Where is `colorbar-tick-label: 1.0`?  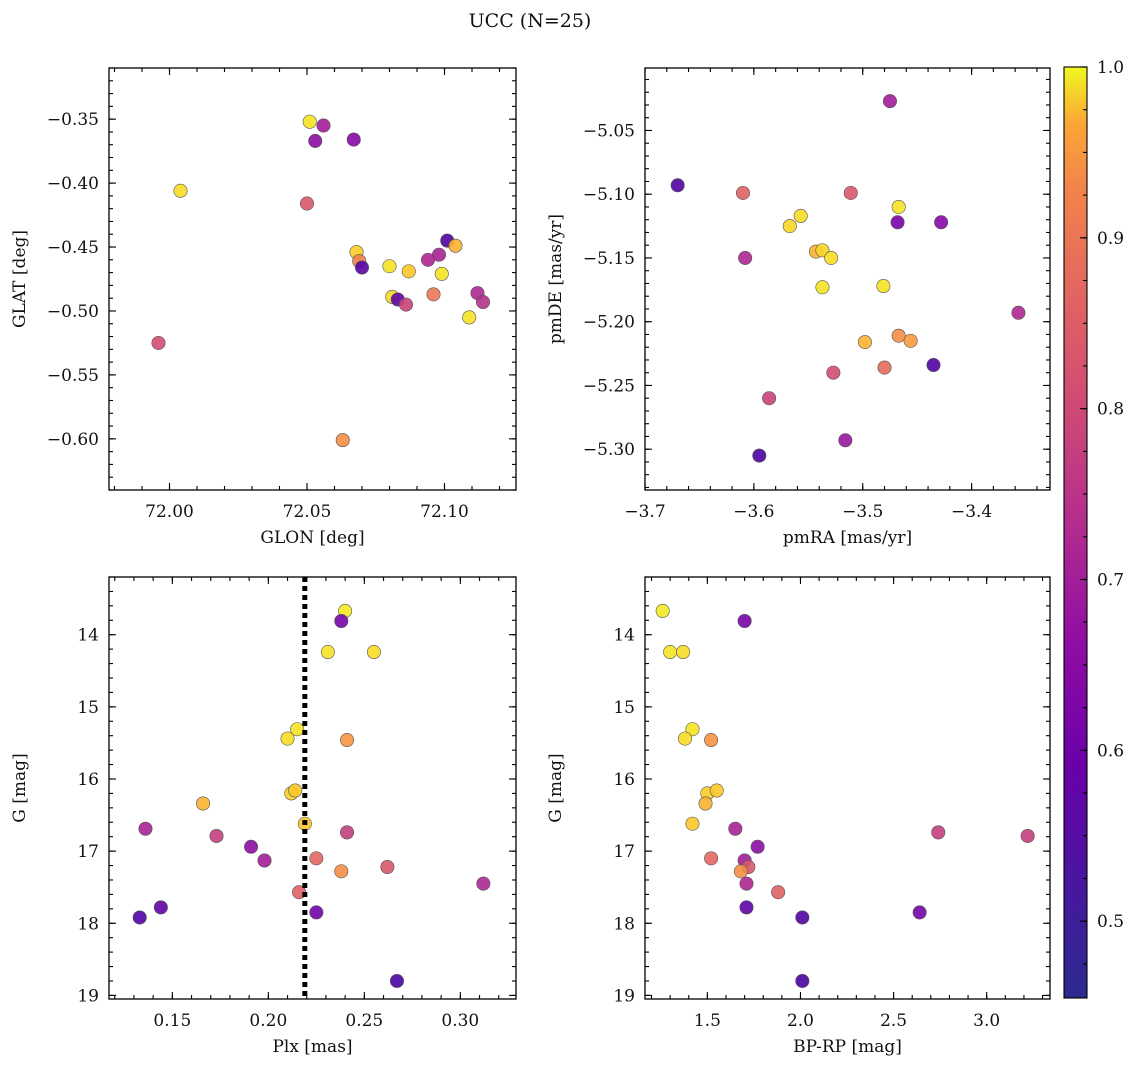
colorbar-tick-label: 1.0 is located at coordinates (1110, 68).